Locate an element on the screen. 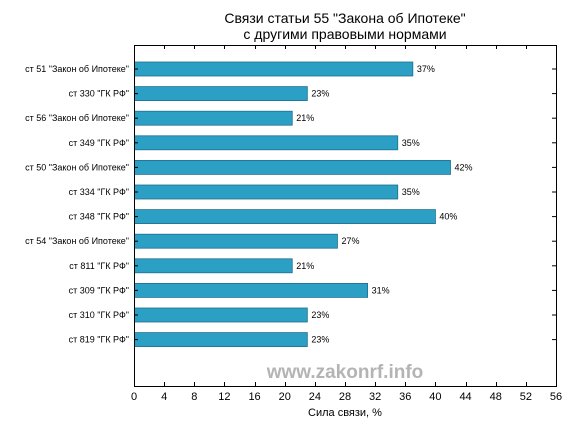  category-label: ст 310 "ГК РФ" is located at coordinates (99, 315).